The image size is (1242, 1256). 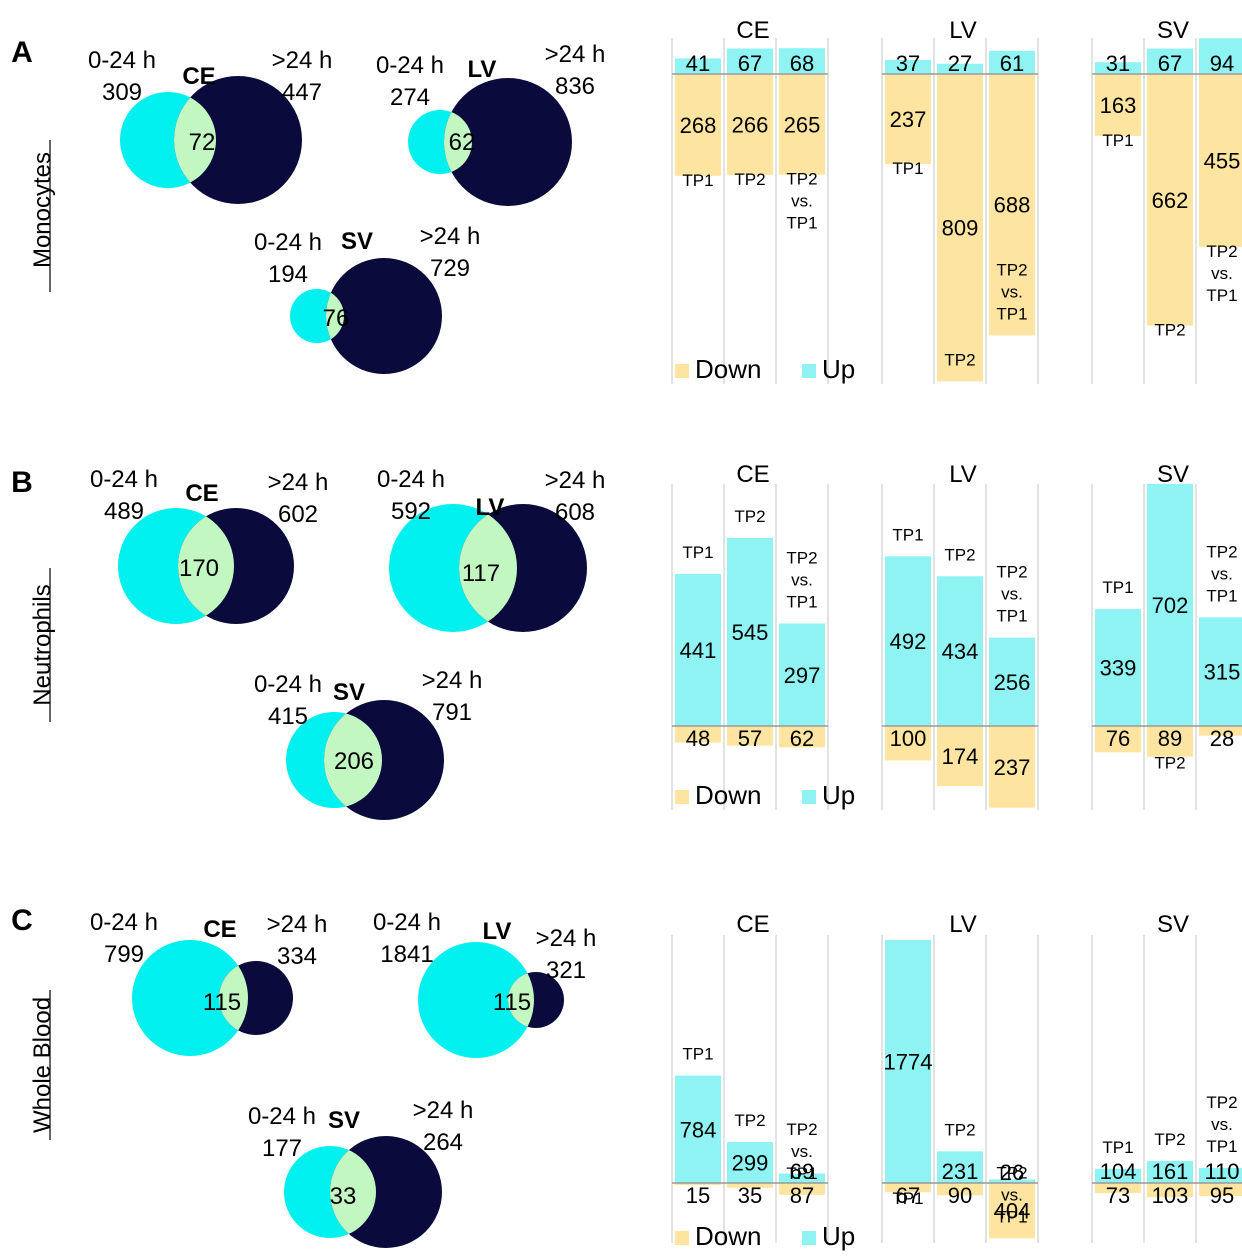 What do you see at coordinates (384, 316) in the screenshot?
I see `venn-late-circle` at bounding box center [384, 316].